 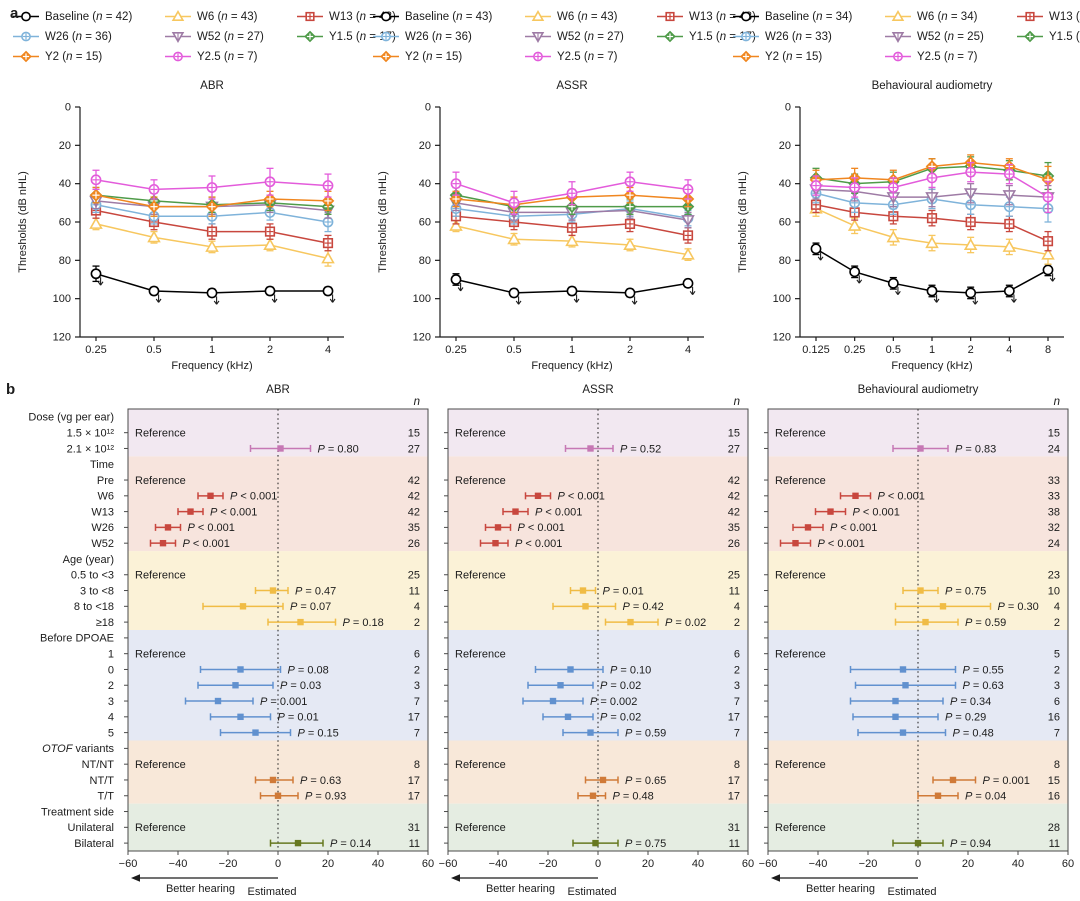 I want to click on forest-row-2-1-10-: P = 0.80 27, so click(x=272, y=449).